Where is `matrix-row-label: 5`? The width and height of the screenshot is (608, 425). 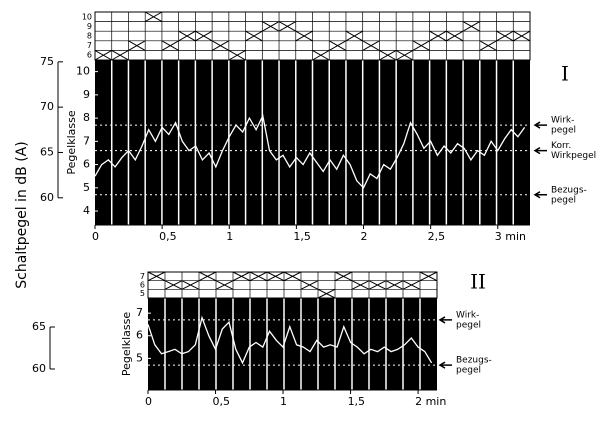
matrix-row-label: 5 is located at coordinates (142, 293).